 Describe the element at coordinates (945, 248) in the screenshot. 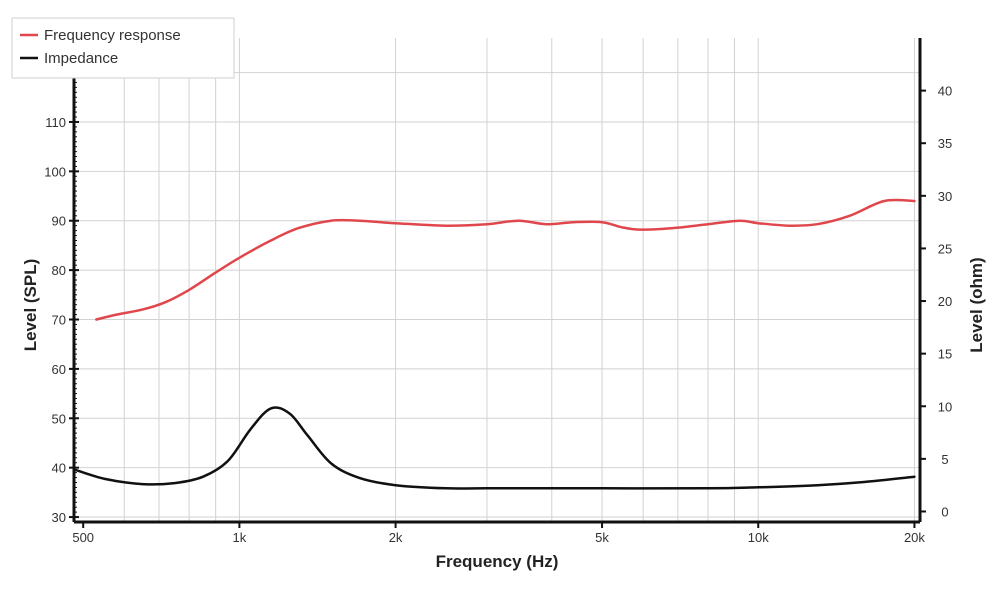

I see `y-right-tick-label: 25` at that location.